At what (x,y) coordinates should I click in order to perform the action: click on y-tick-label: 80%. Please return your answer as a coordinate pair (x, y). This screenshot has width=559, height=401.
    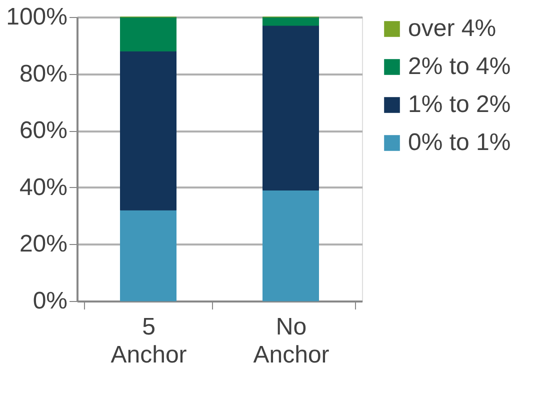
    Looking at the image, I should click on (43, 74).